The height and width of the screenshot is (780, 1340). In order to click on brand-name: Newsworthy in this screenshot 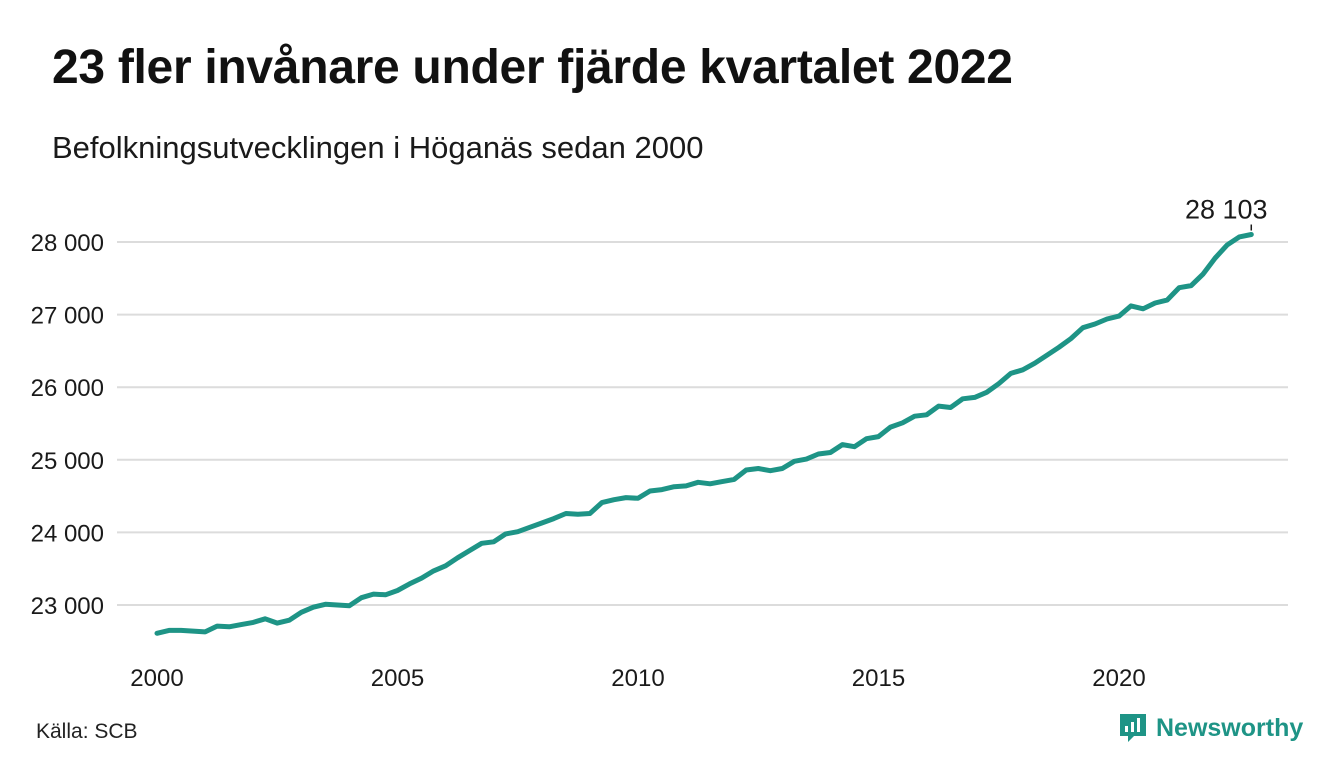, I will do `click(1230, 727)`.